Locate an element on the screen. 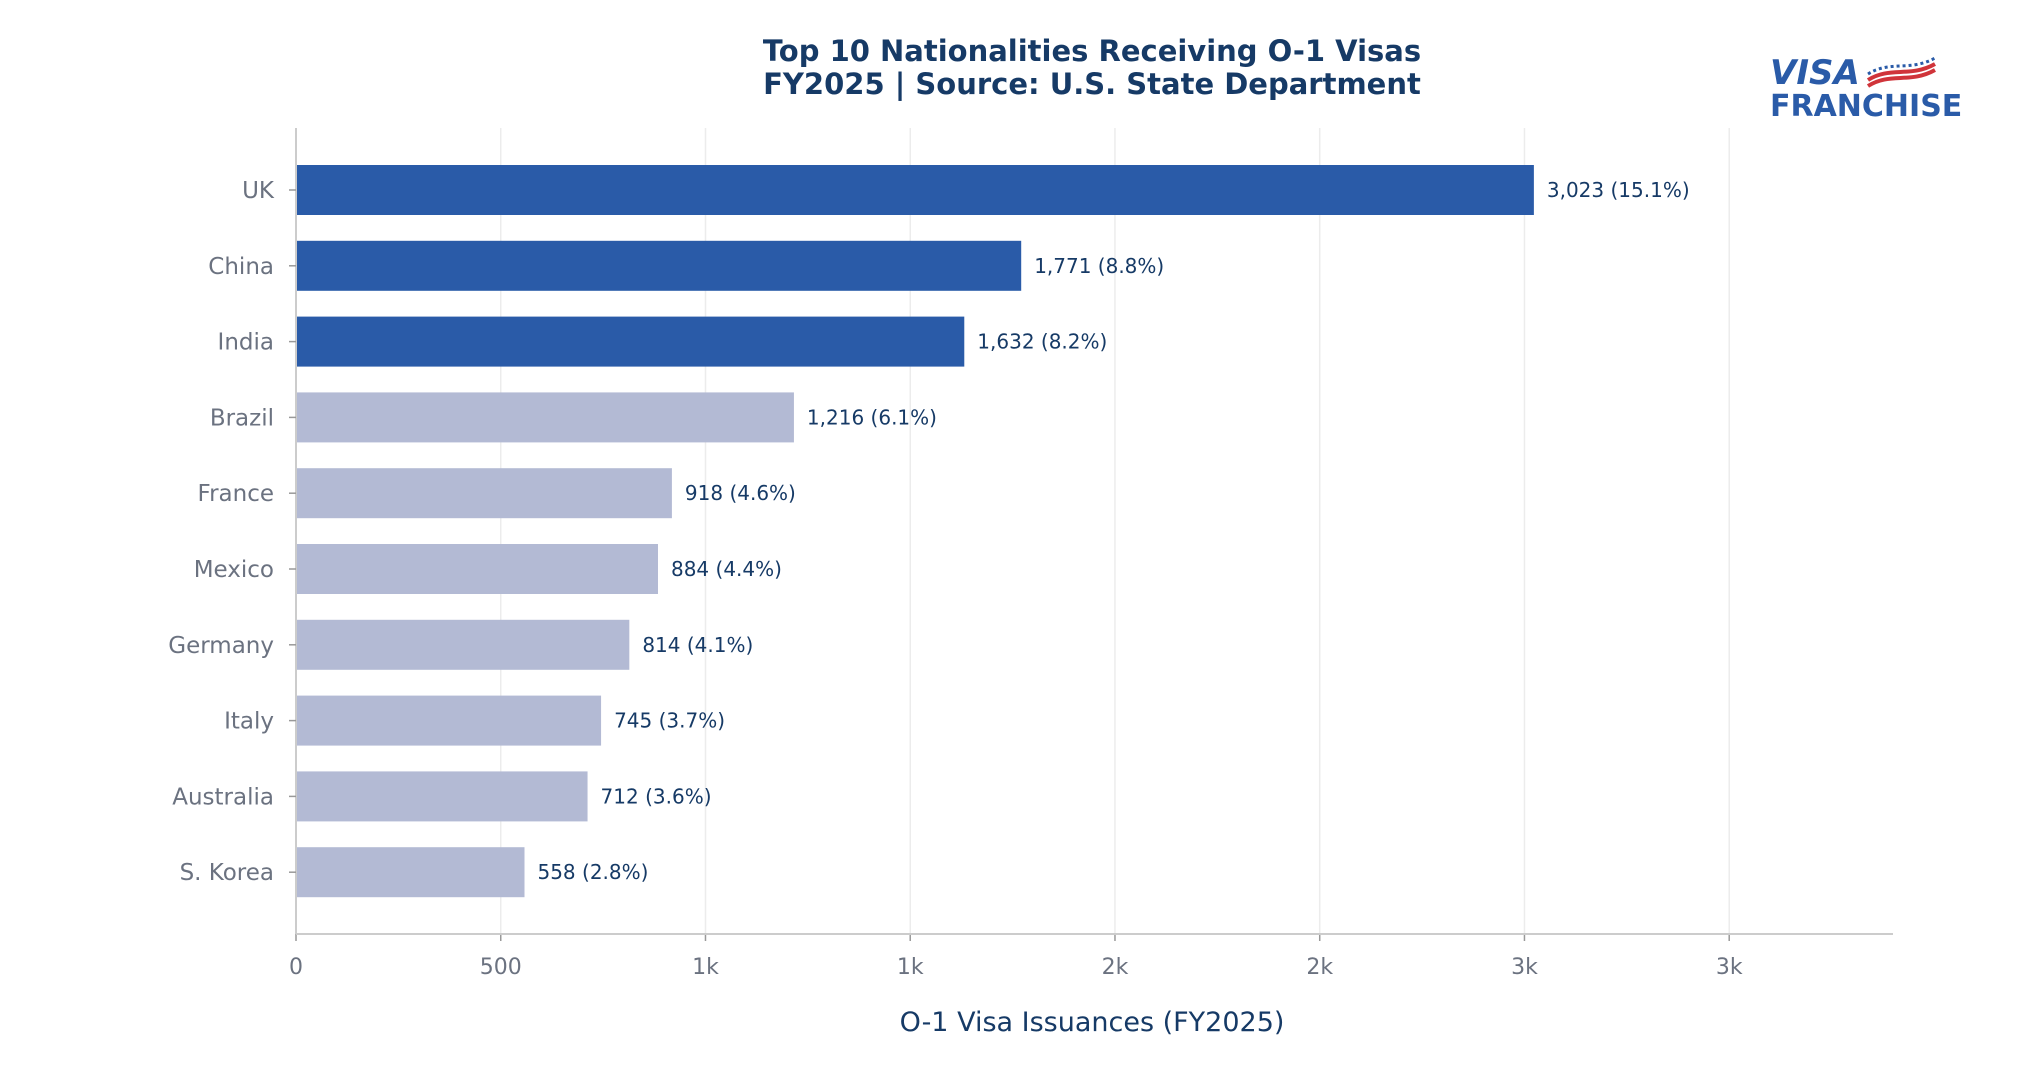  value-label: 712 (3.6%) is located at coordinates (656, 796).